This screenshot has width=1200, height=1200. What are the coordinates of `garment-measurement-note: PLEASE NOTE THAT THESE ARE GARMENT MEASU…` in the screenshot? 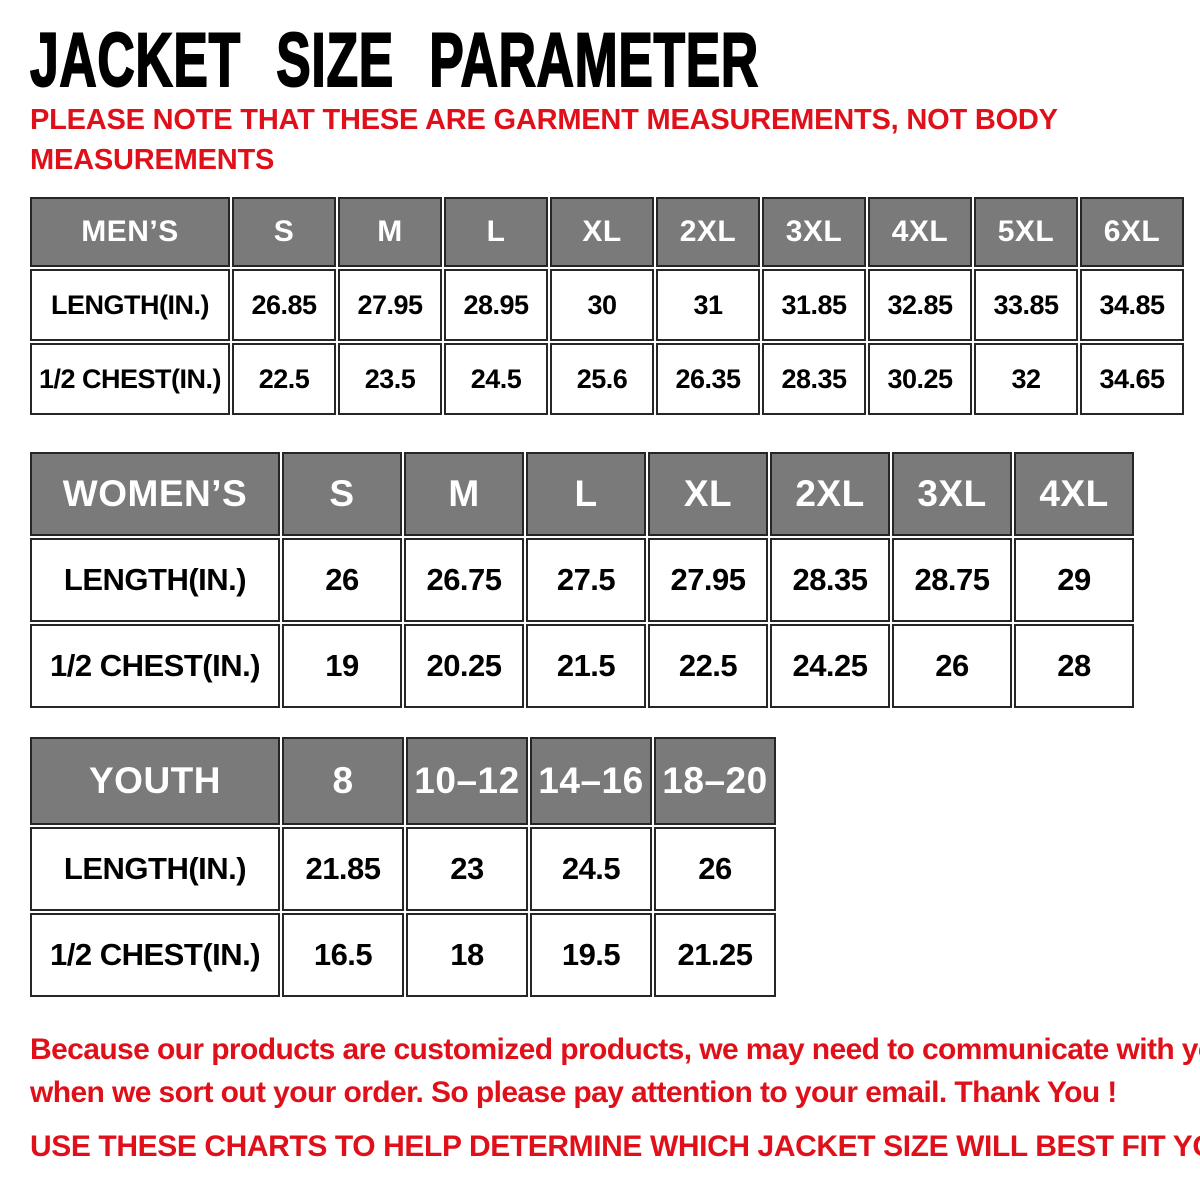 It's located at (544, 140).